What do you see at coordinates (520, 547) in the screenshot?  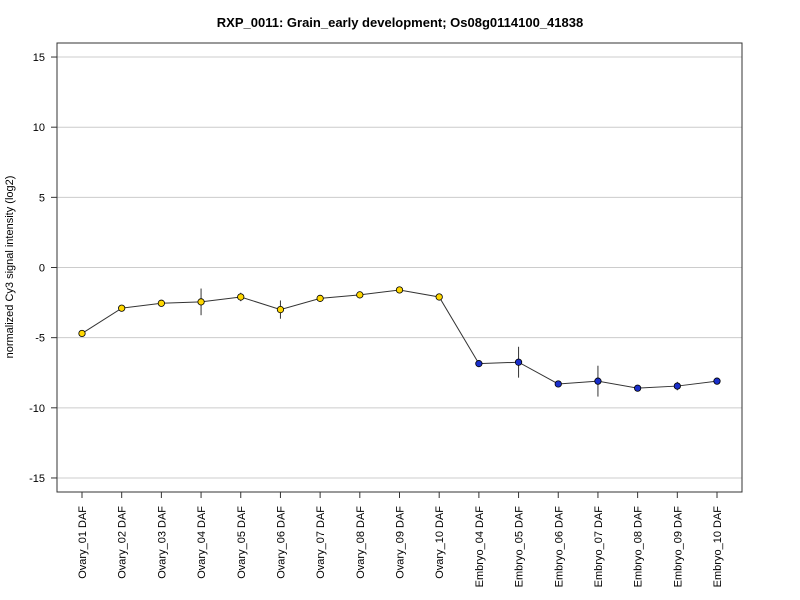 I see `x-tick-label: Embryo_05 DAF` at bounding box center [520, 547].